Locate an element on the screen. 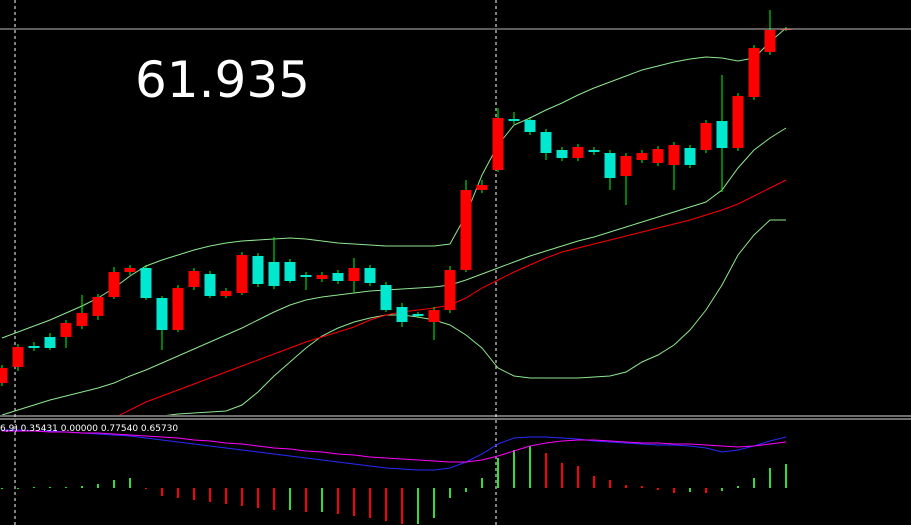  indicator-label: 6,9) 0.35431 0.00000 0.77540 0.65730 is located at coordinates (89, 429).